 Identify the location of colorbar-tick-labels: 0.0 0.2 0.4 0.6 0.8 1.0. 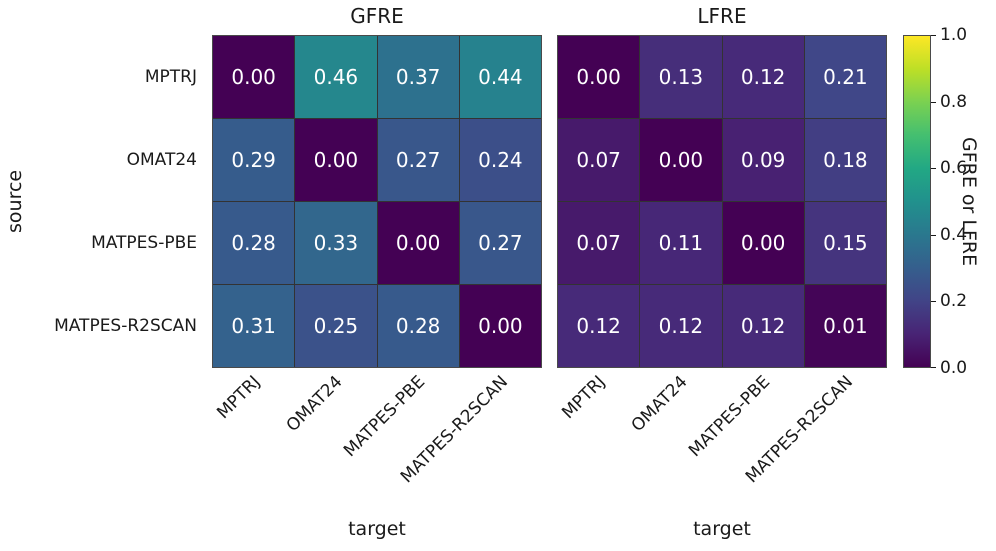
(961, 201).